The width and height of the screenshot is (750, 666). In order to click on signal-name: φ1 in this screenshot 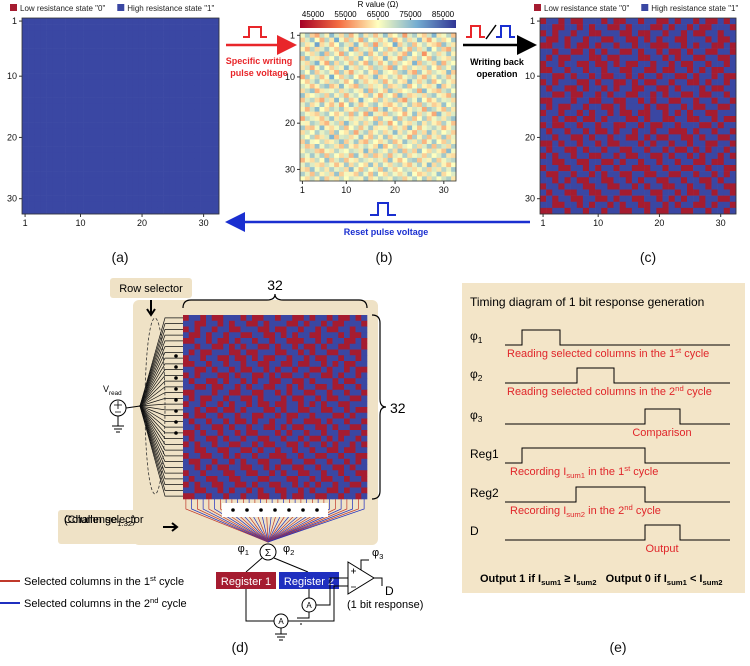, I will do `click(476, 337)`.